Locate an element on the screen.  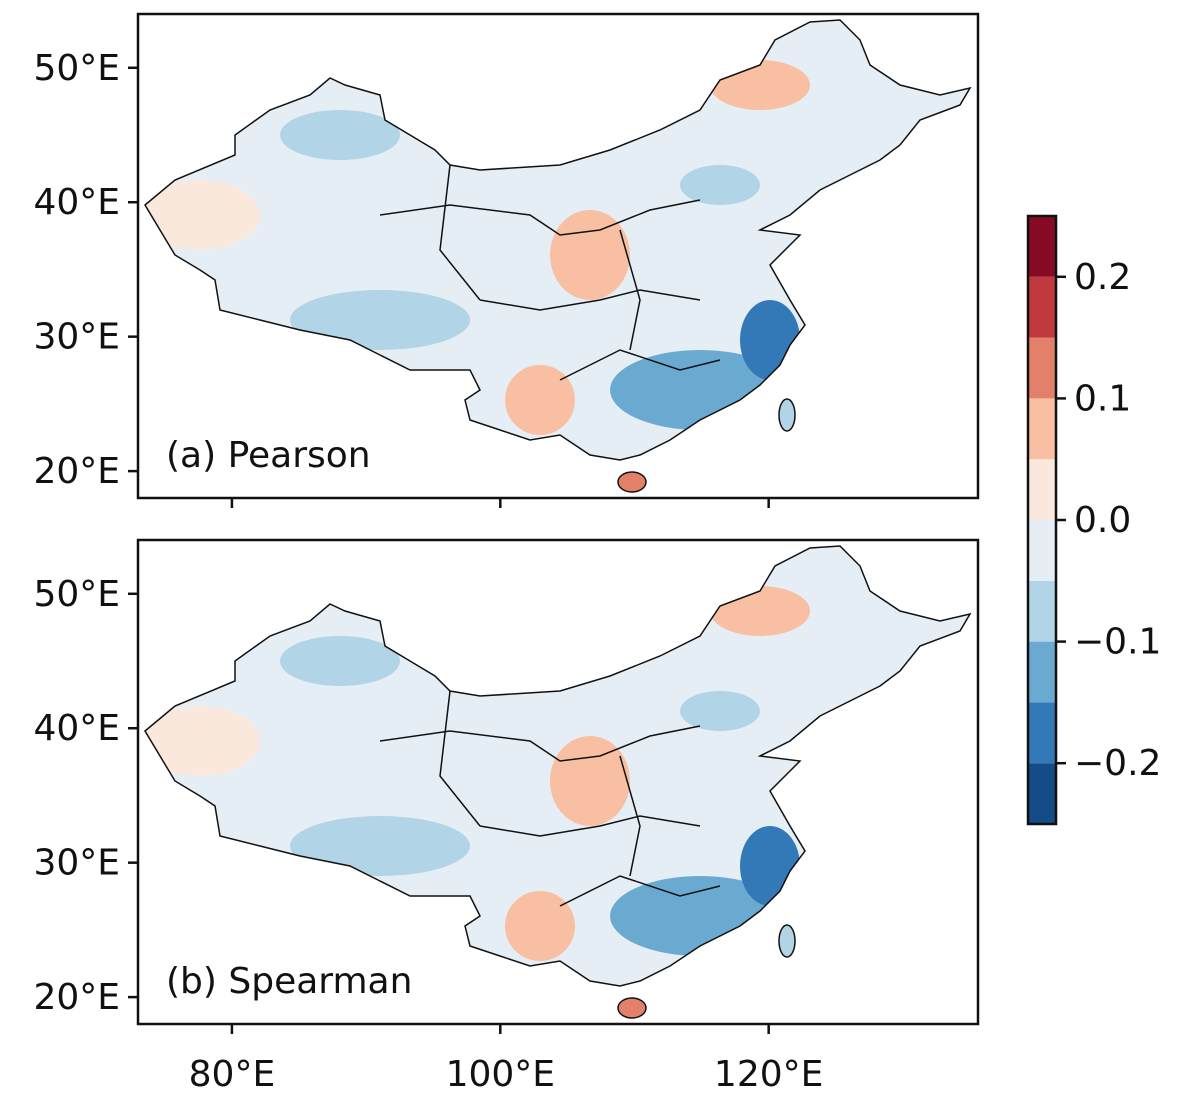
colorbar: −0.2 −0.1 0.0 0.1 0.2 is located at coordinates (1093, 520).